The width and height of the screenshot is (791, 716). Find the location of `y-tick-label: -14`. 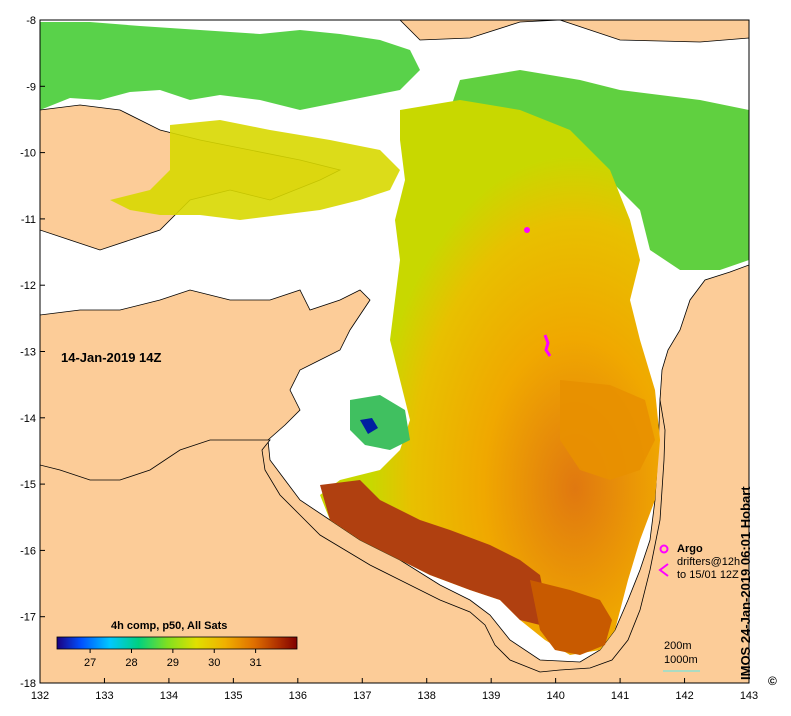

y-tick-label: -14 is located at coordinates (28, 419).